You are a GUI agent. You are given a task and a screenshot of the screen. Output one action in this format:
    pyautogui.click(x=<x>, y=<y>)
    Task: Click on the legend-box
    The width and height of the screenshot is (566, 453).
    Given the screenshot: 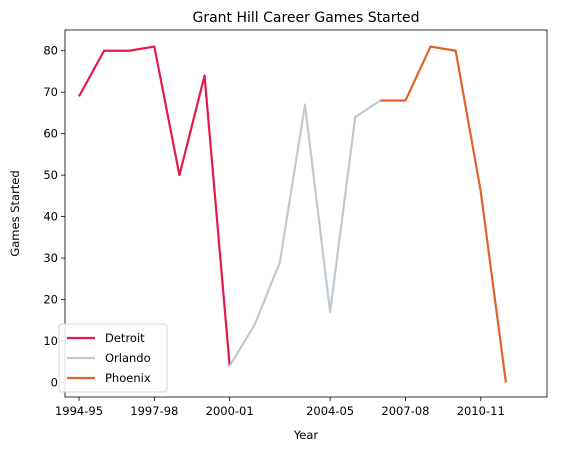 What is the action you would take?
    pyautogui.click(x=113, y=358)
    